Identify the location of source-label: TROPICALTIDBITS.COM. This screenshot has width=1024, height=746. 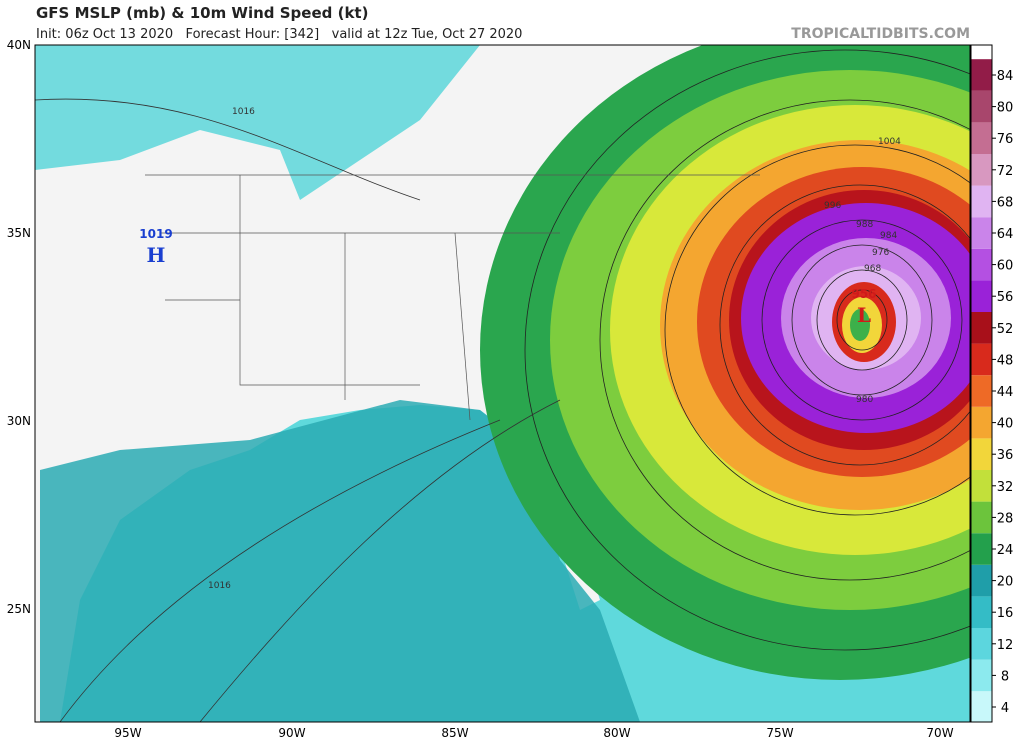
(880, 34).